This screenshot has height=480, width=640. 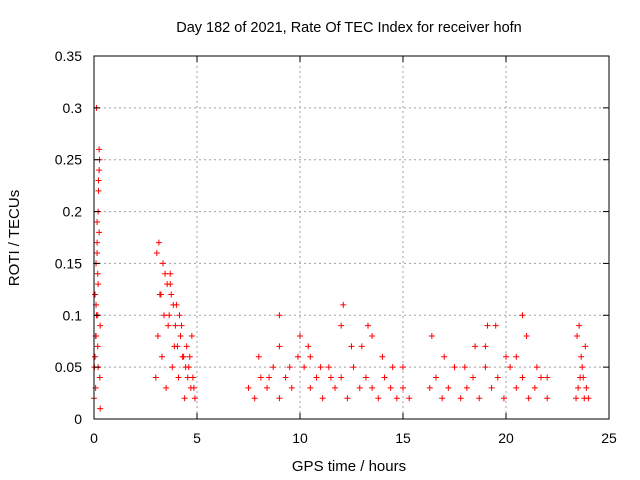 What do you see at coordinates (68, 237) in the screenshot?
I see `y-tick-labels: 0 0.05 0.1 0.15 0.2 0.25 0.3 0.35` at bounding box center [68, 237].